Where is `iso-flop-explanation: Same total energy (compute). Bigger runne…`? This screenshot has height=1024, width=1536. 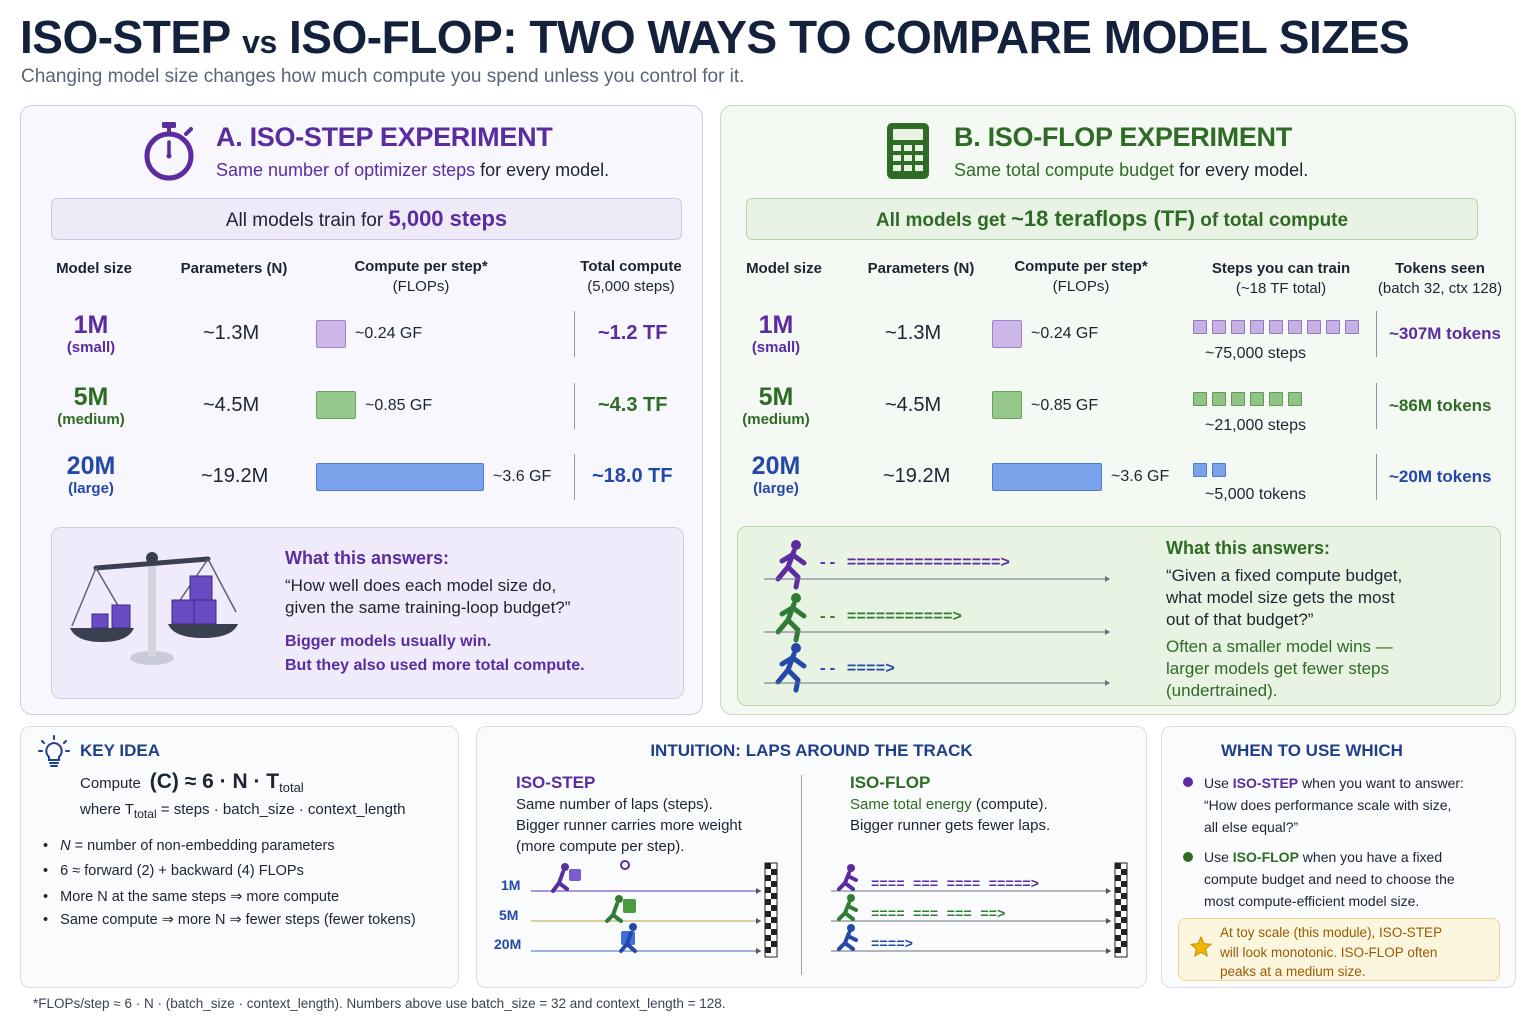 iso-flop-explanation: Same total energy (compute). Bigger runne… is located at coordinates (950, 815).